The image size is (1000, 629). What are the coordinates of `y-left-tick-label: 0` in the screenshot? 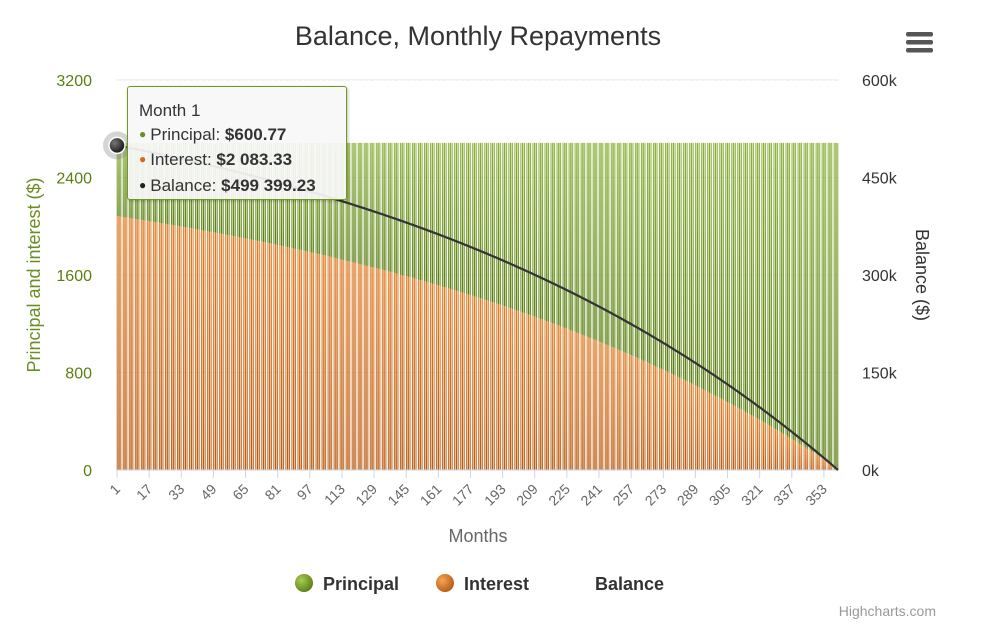 It's located at (87, 471).